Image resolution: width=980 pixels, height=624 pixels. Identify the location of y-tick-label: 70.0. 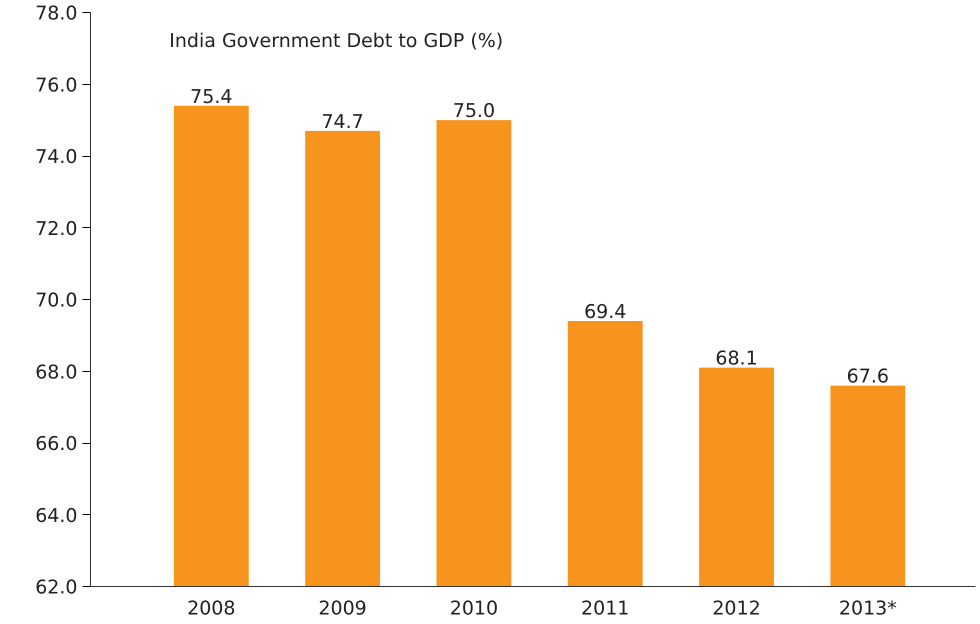
(56, 301).